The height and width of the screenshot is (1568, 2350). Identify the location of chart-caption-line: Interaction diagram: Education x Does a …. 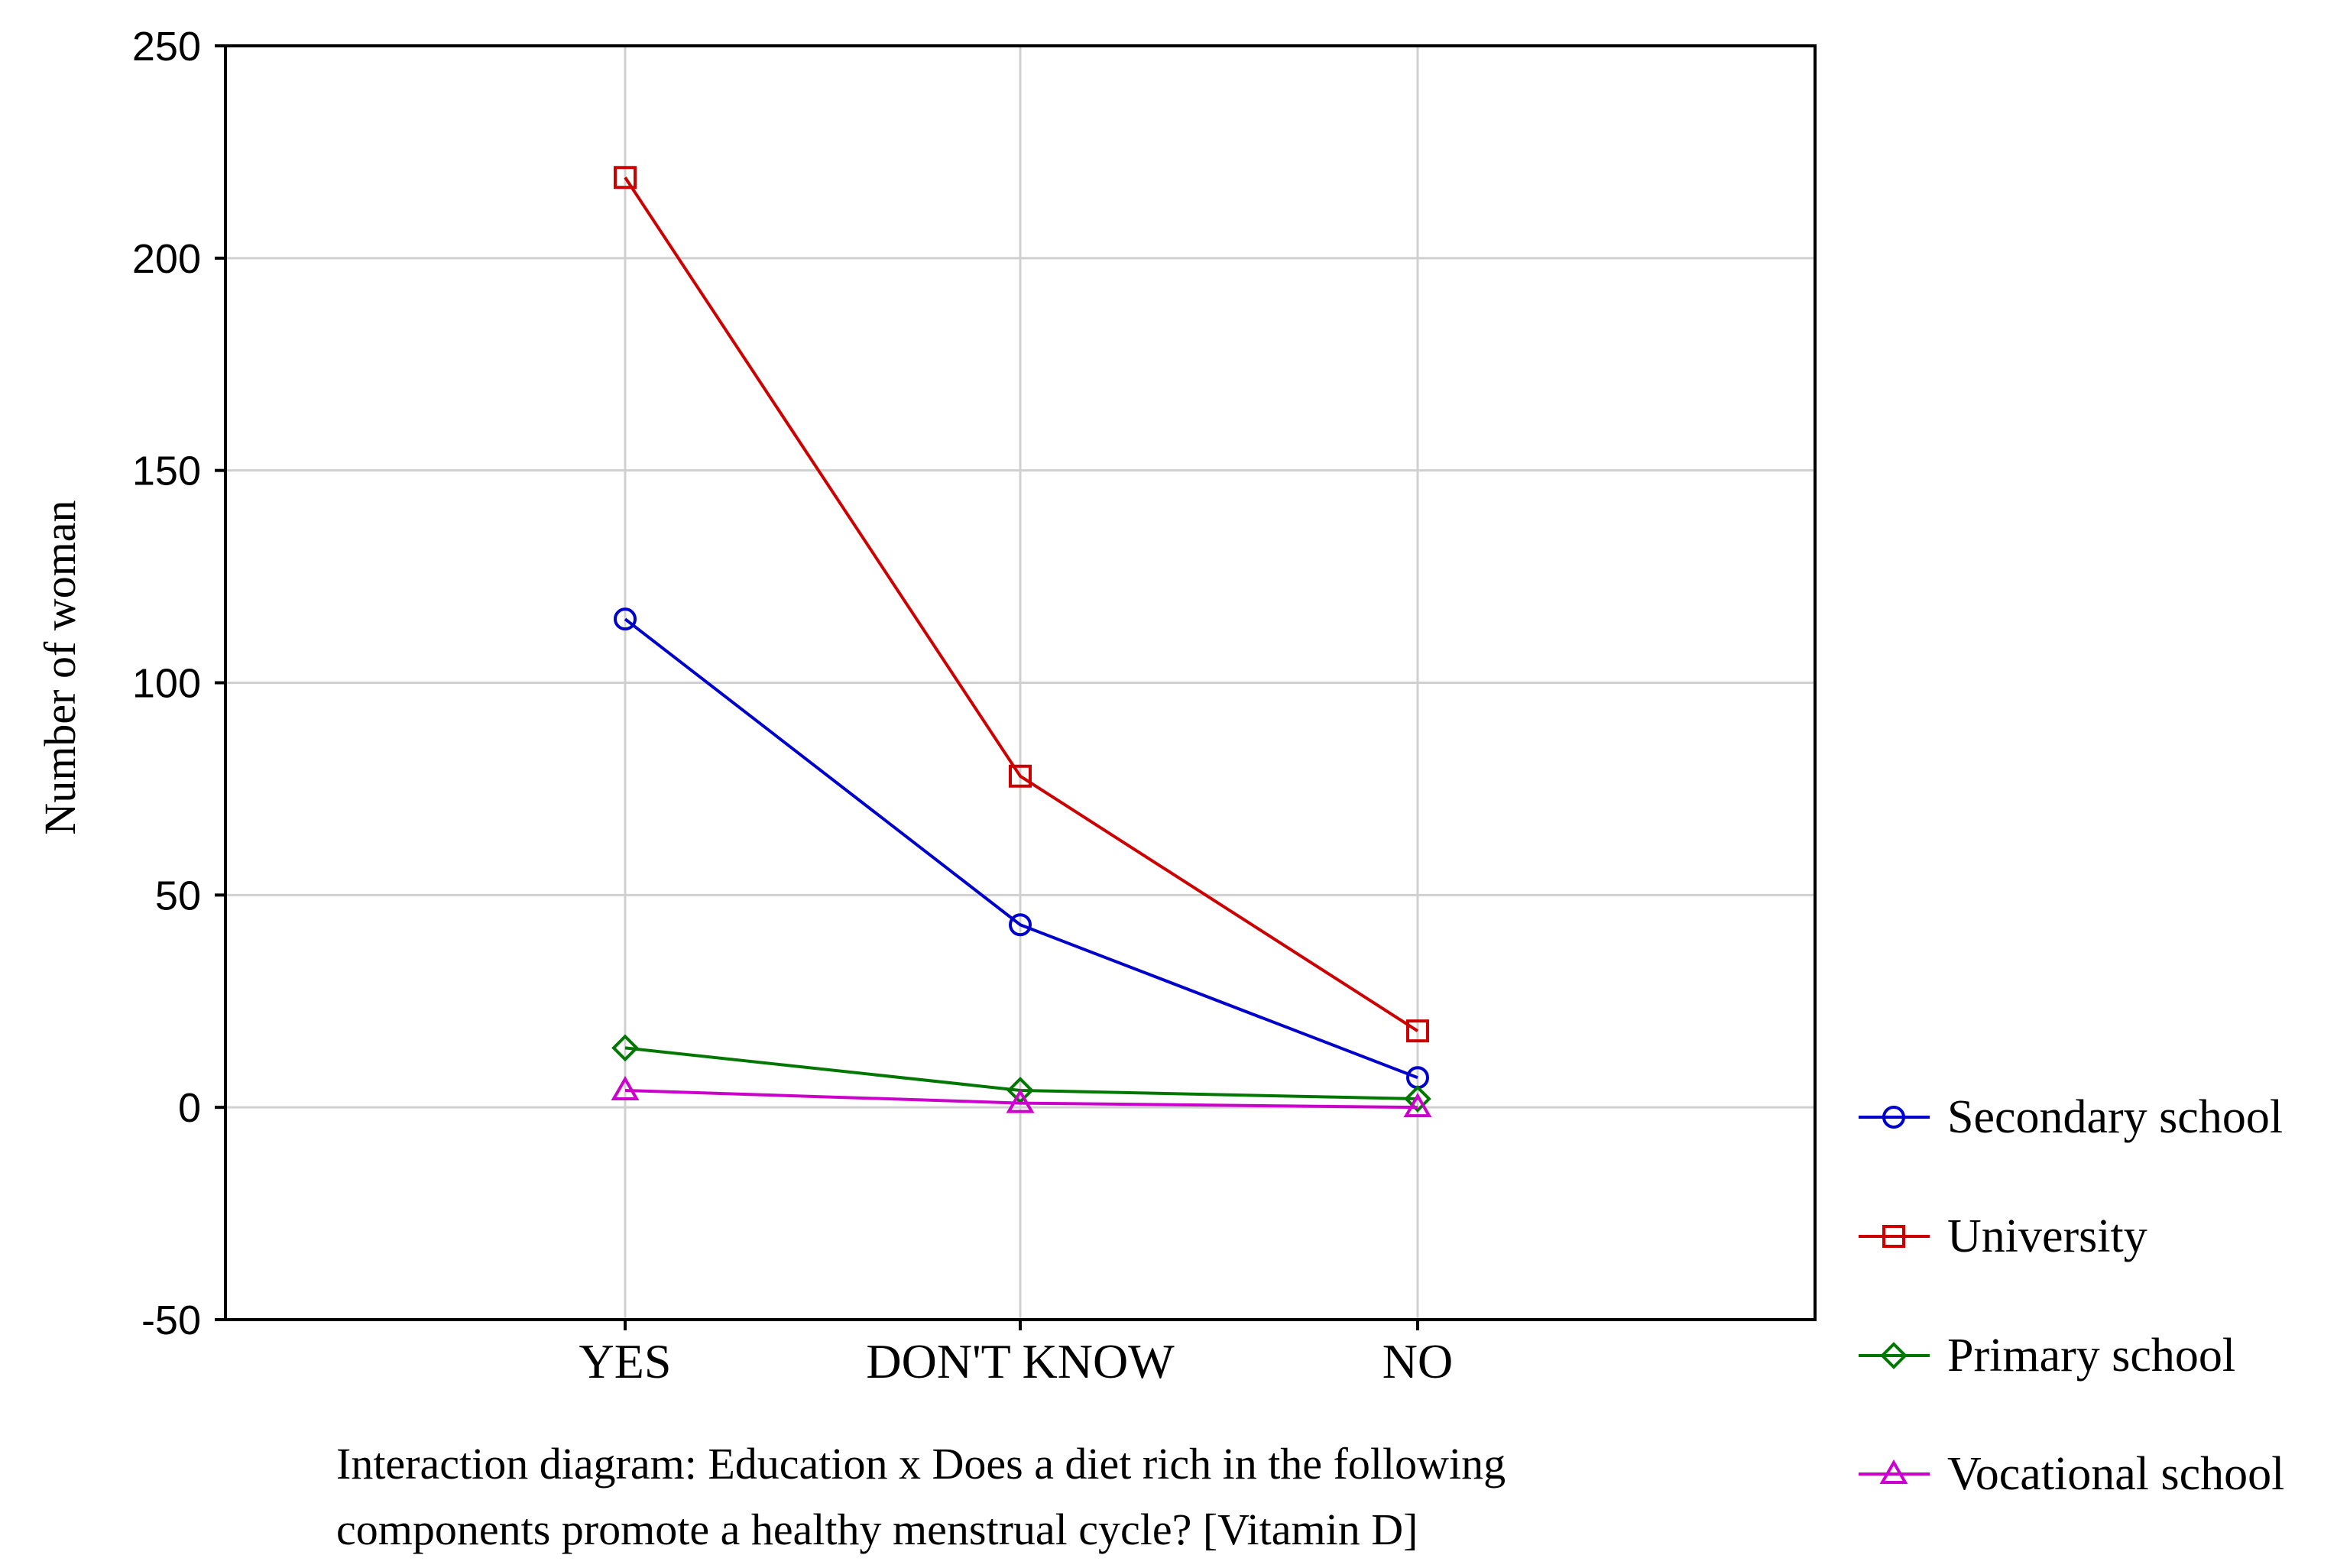
(921, 1464).